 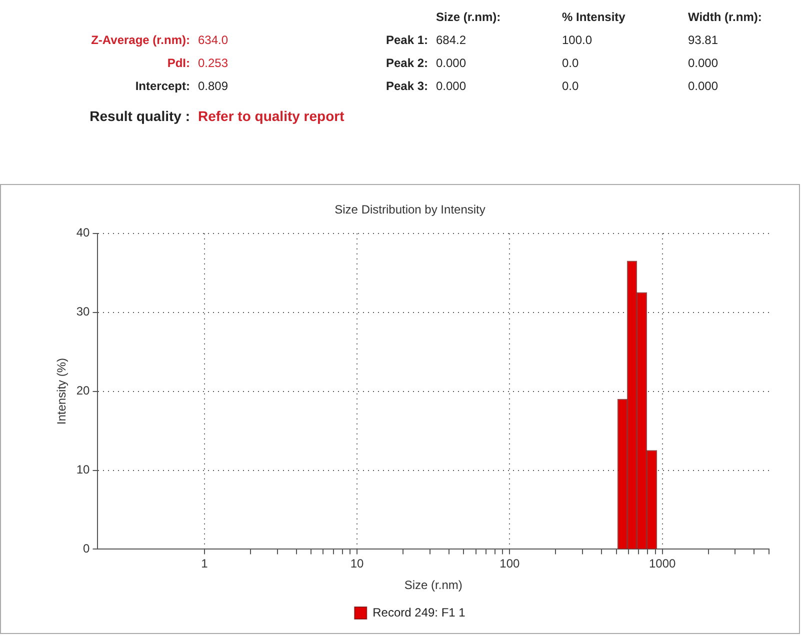 I want to click on text: 93.81, so click(x=704, y=40).